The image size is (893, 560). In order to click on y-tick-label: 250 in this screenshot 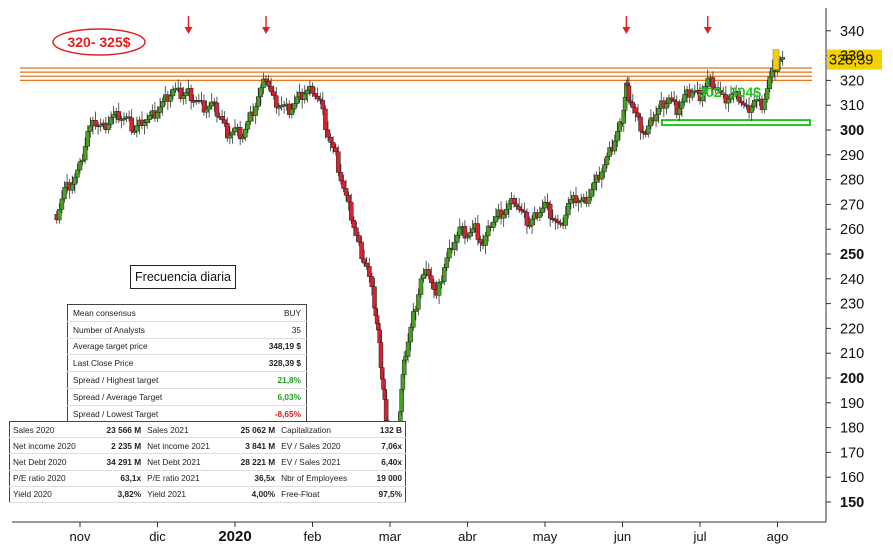, I will do `click(852, 255)`.